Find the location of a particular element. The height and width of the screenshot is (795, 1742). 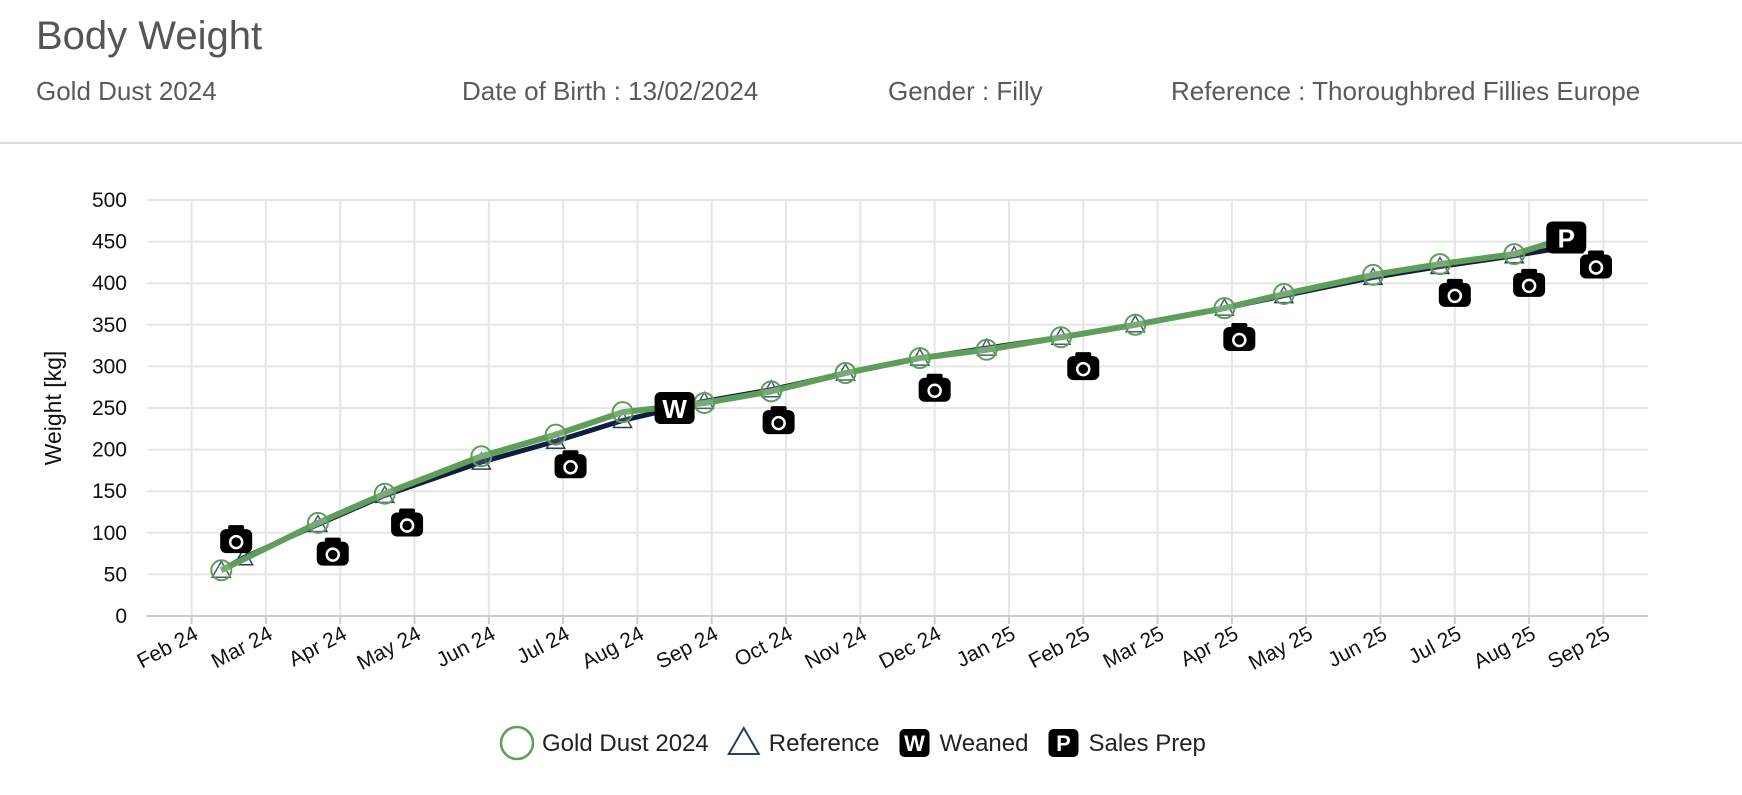

x-tick-label: May 24 is located at coordinates (389, 648).